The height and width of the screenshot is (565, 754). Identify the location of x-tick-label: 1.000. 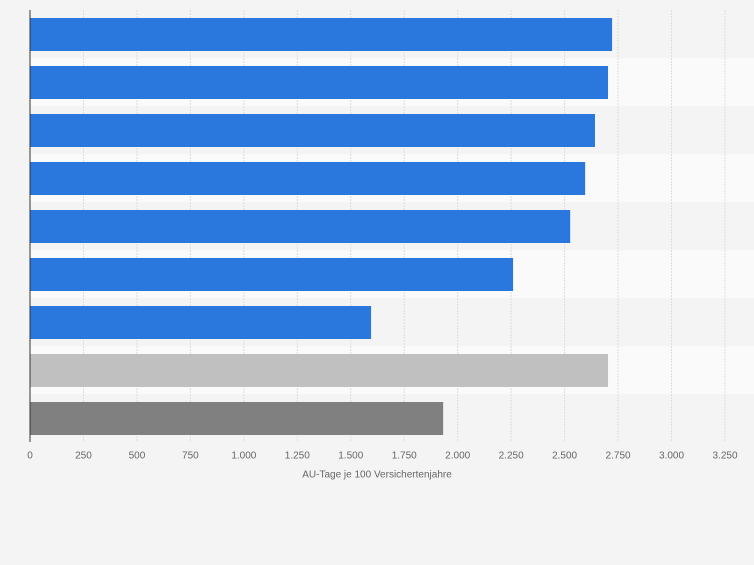
(243, 456).